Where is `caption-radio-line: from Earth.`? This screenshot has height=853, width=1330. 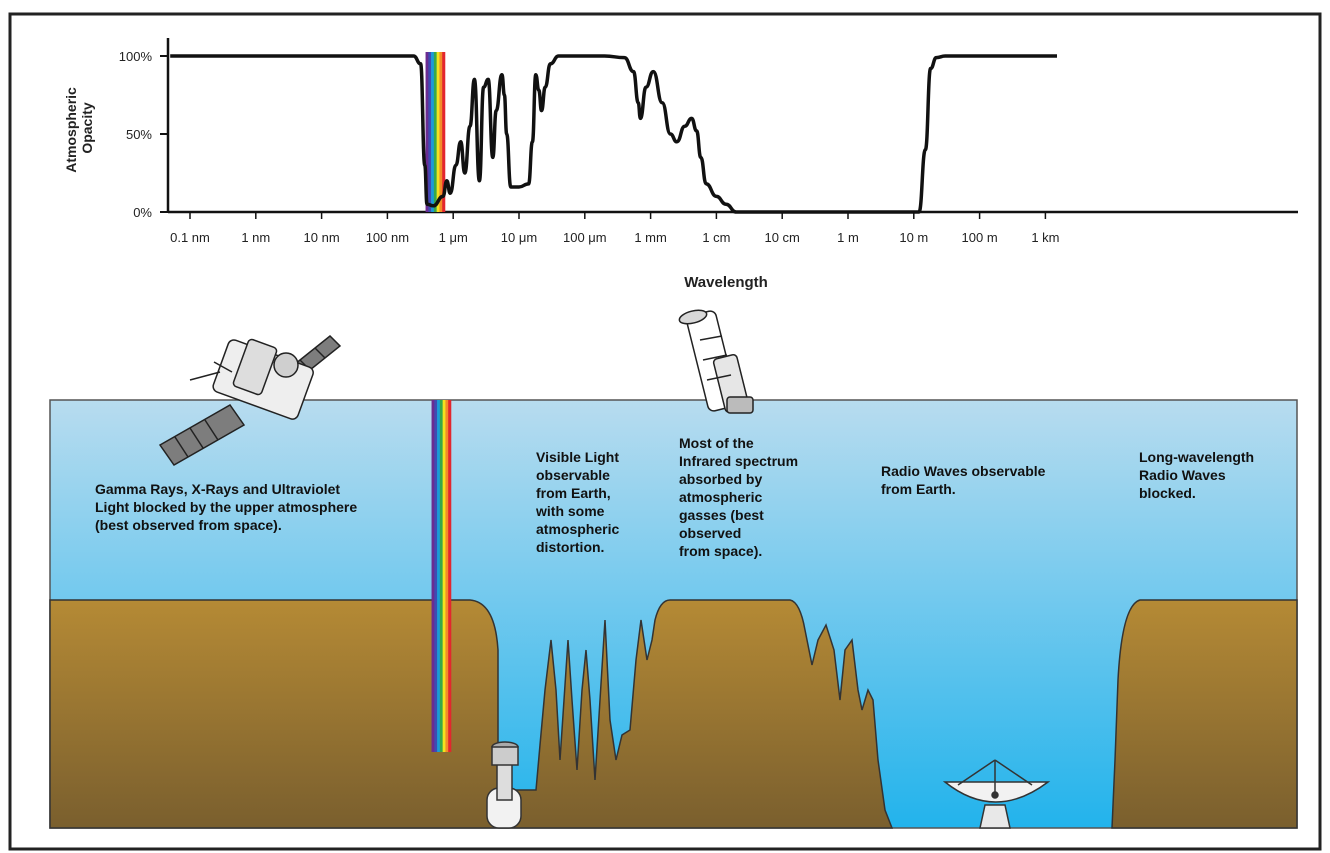
caption-radio-line: from Earth. is located at coordinates (918, 489).